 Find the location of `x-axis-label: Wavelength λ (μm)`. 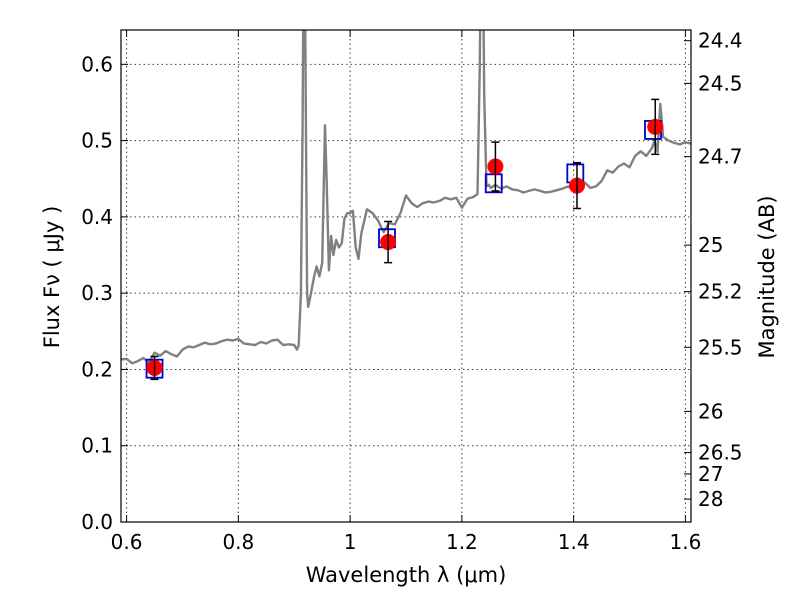

x-axis-label: Wavelength λ (μm) is located at coordinates (406, 575).